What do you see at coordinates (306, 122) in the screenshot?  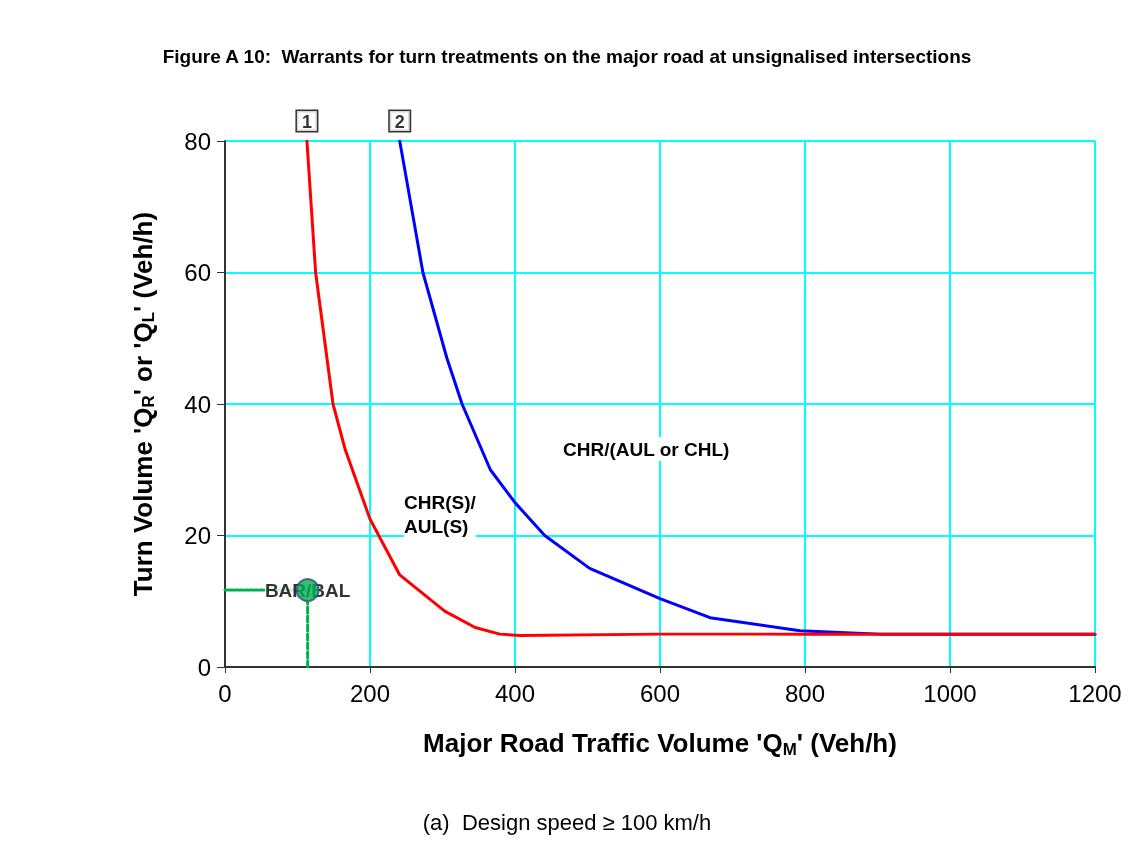 I see `annotation: 1` at bounding box center [306, 122].